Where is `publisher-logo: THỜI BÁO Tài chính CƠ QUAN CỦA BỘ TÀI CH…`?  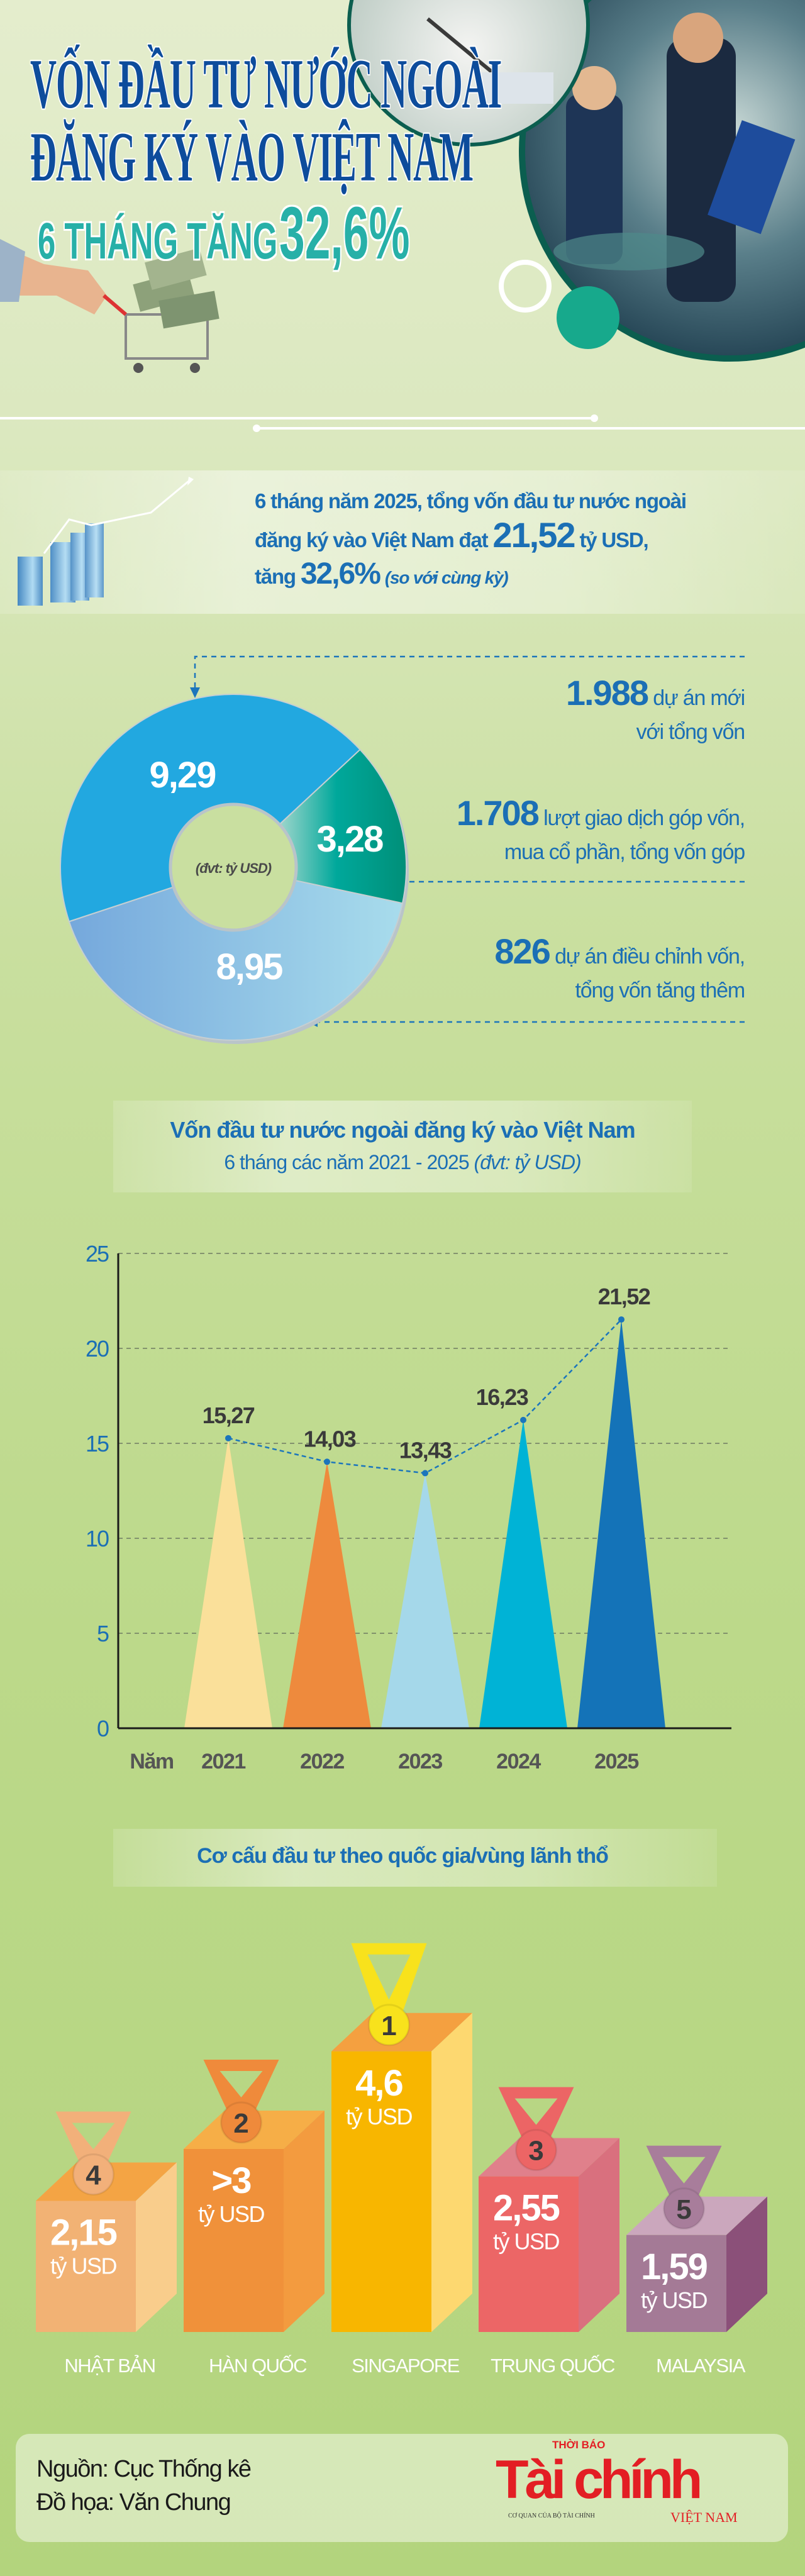
publisher-logo: THỜI BÁO Tài chính CƠ QUAN CỦA BỘ TÀI CH… is located at coordinates (624, 2485).